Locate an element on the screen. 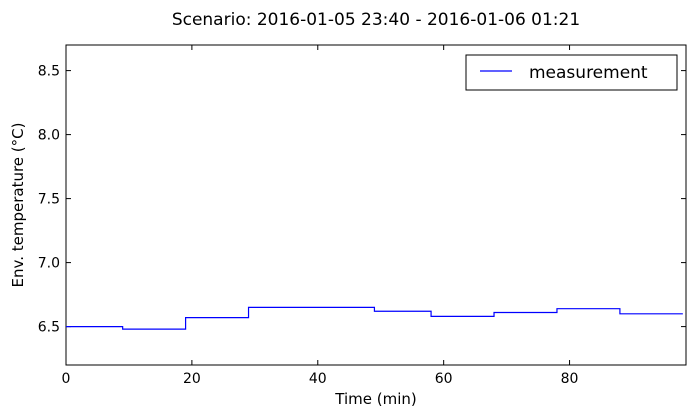 The image size is (696, 417). legend-box is located at coordinates (571, 72).